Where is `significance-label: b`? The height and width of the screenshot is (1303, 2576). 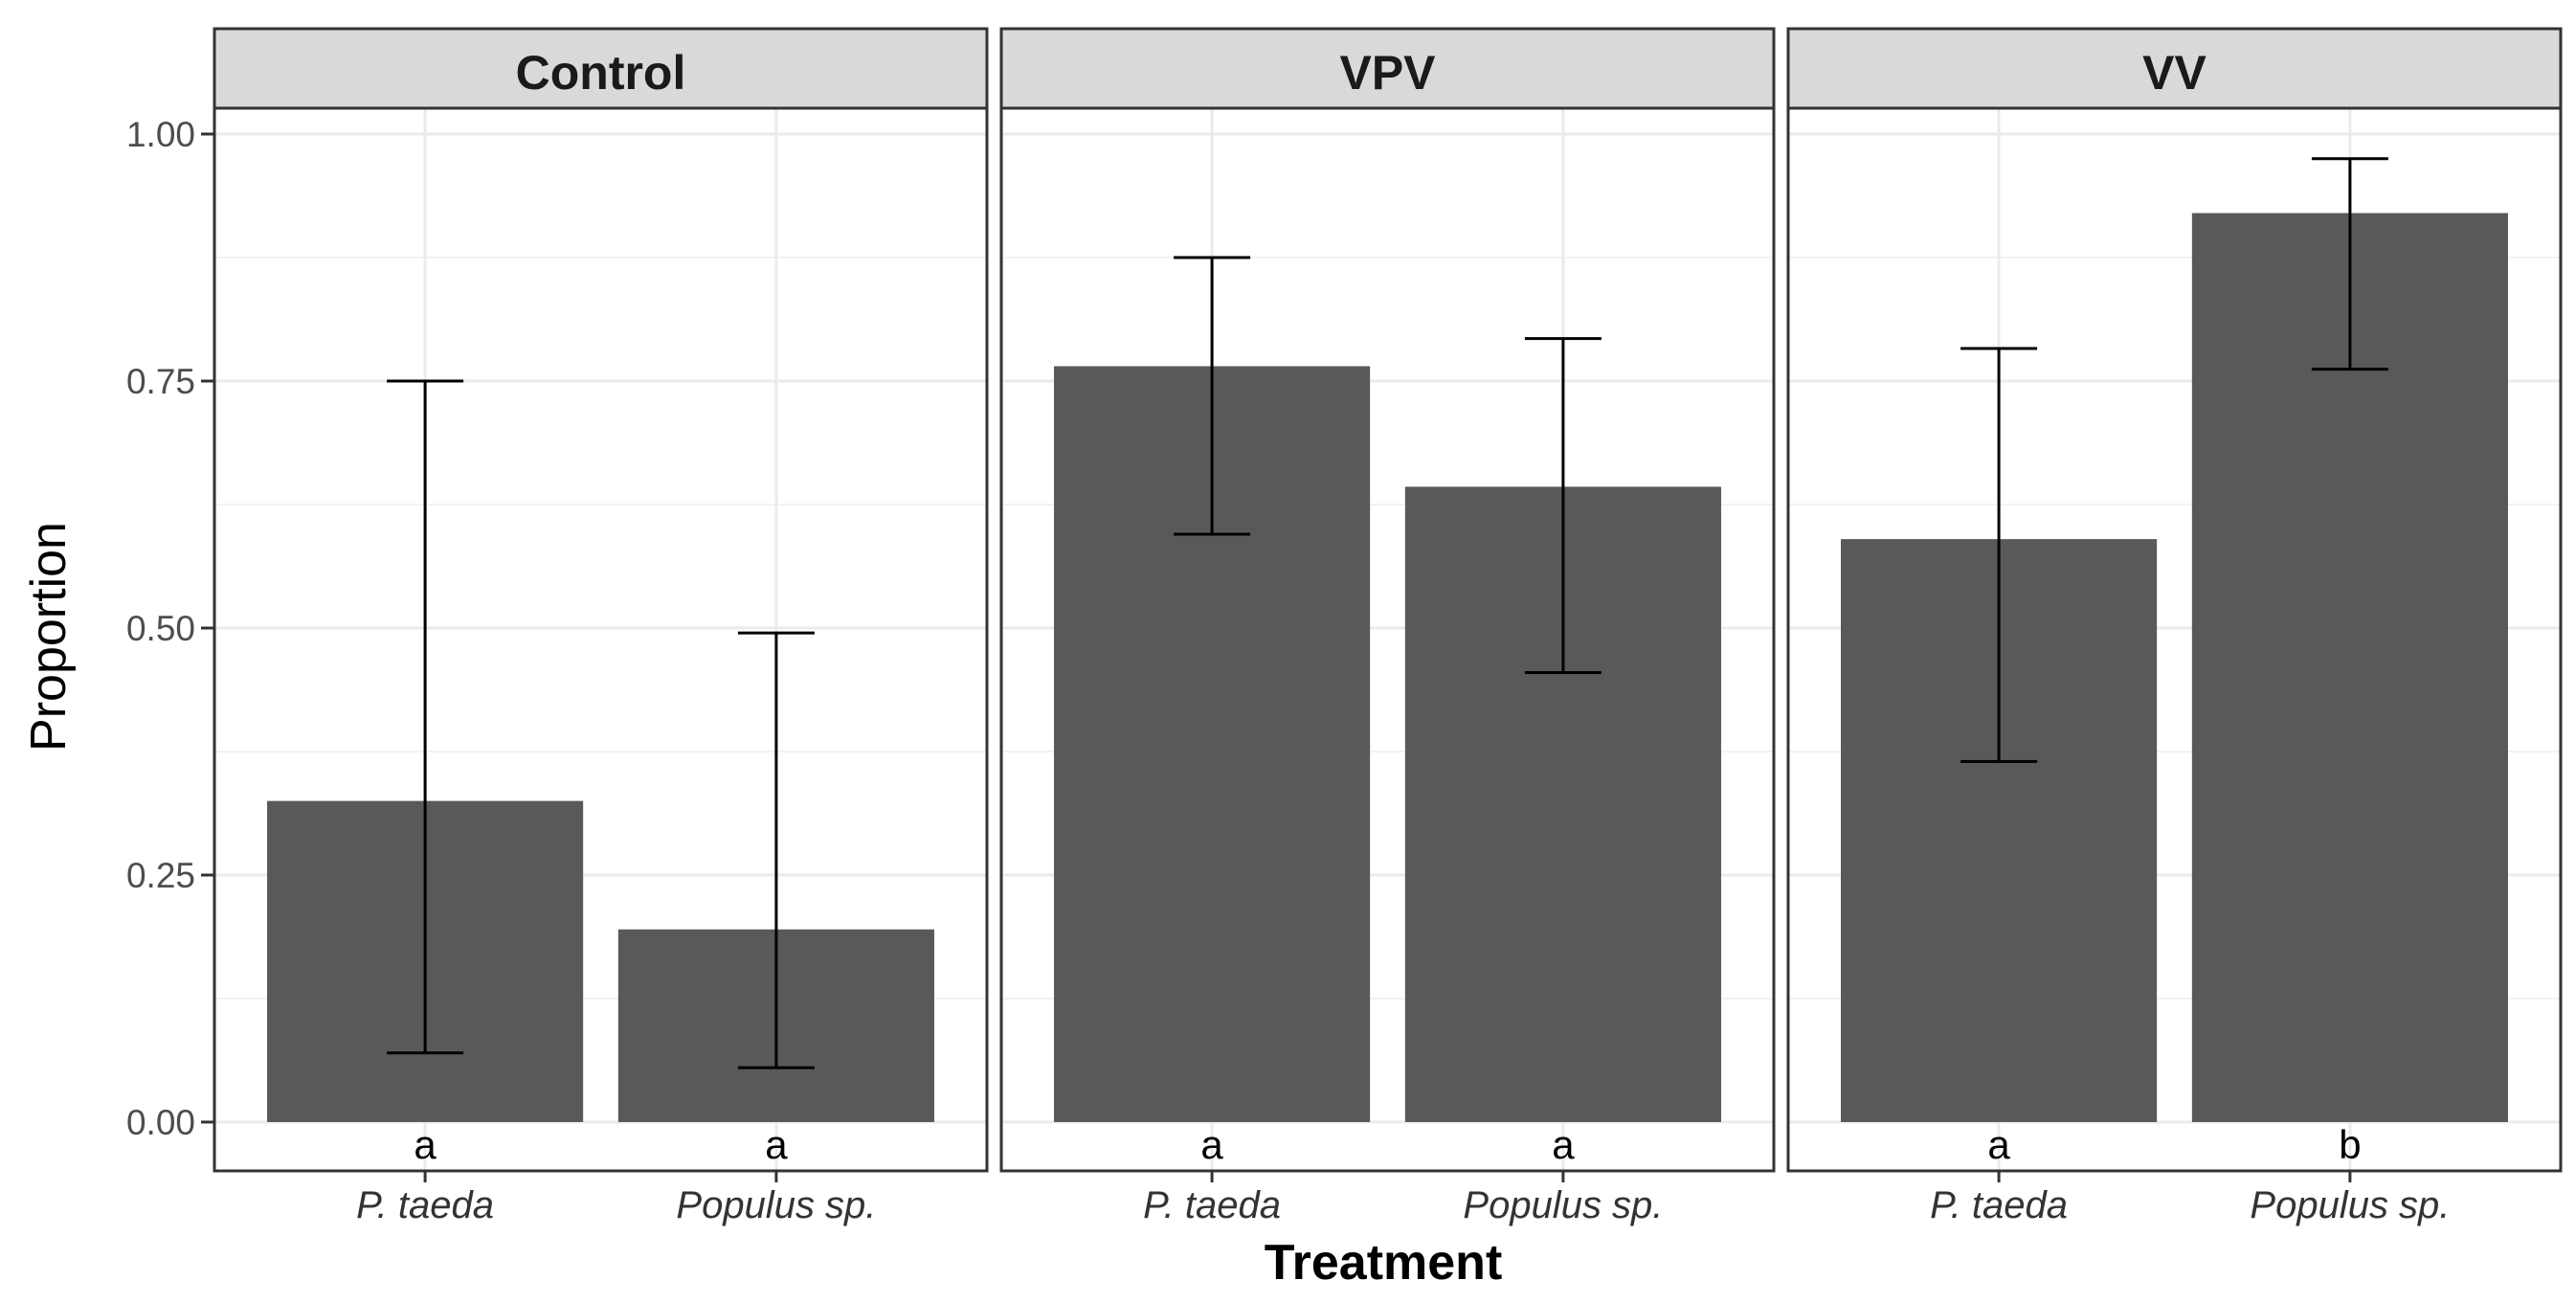
significance-label: b is located at coordinates (2350, 1144).